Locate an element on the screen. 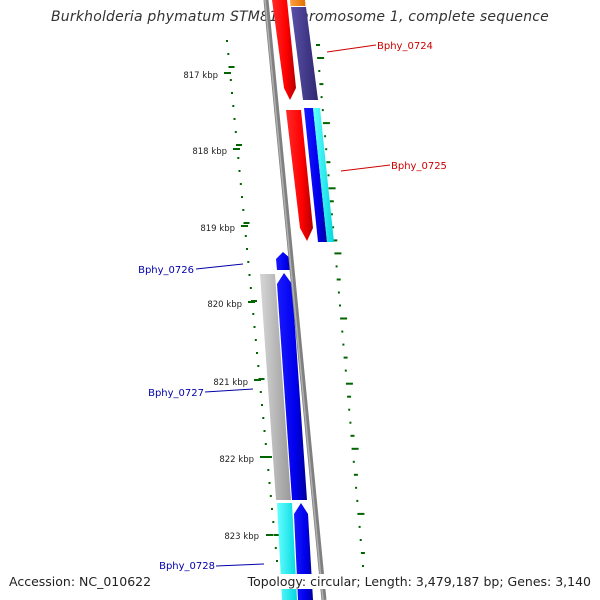  tick-label-818: 818 kbp is located at coordinates (209, 152).